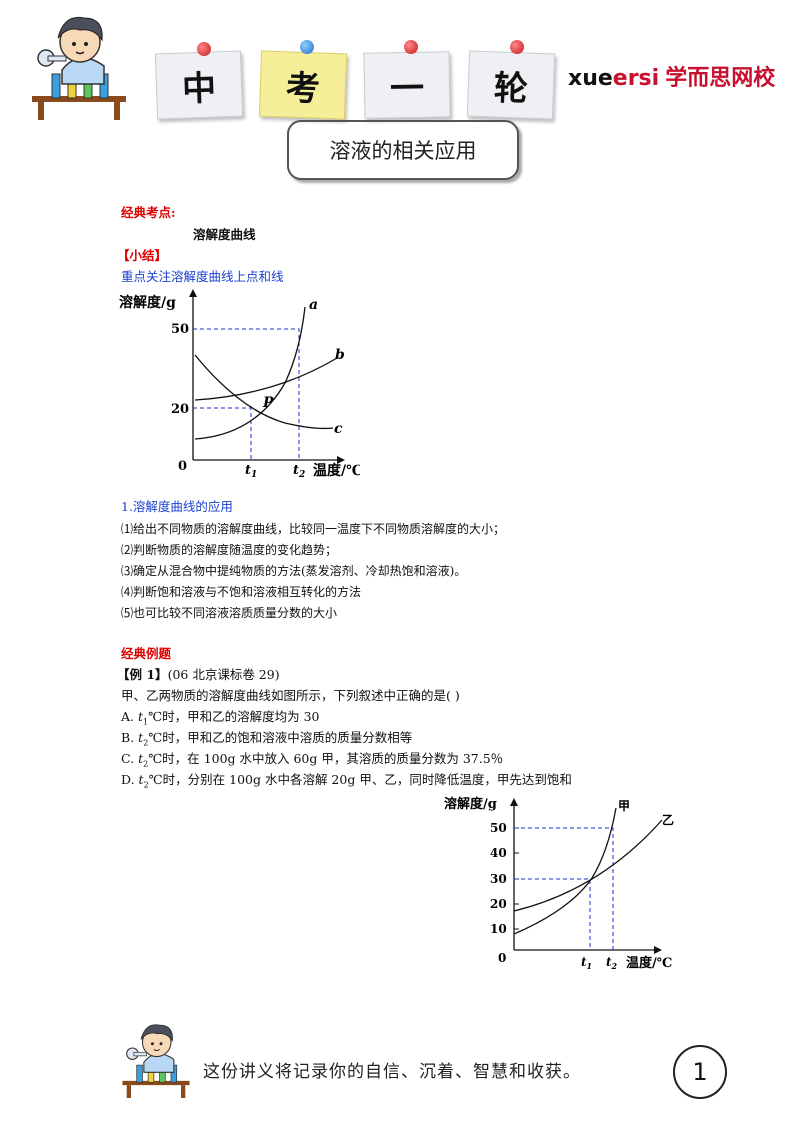  Describe the element at coordinates (146, 653) in the screenshot. I see `examples-heading: 经典例题` at that location.